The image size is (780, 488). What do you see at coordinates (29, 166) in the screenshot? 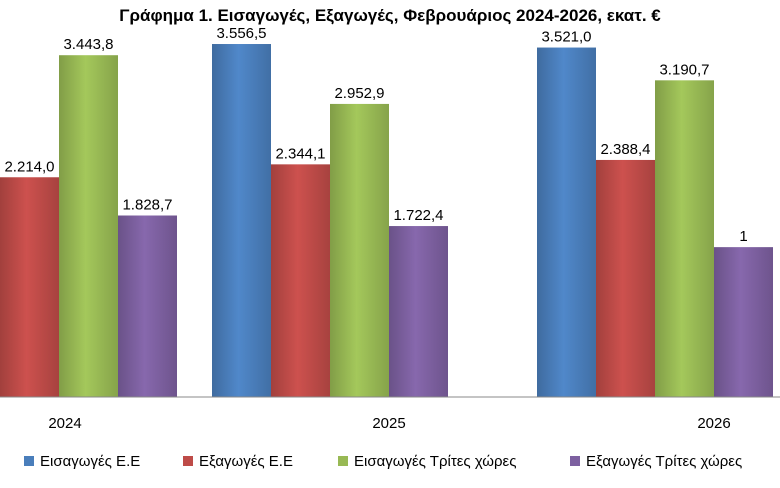
I see `data-label-2024-series-2: 2.214,0` at bounding box center [29, 166].